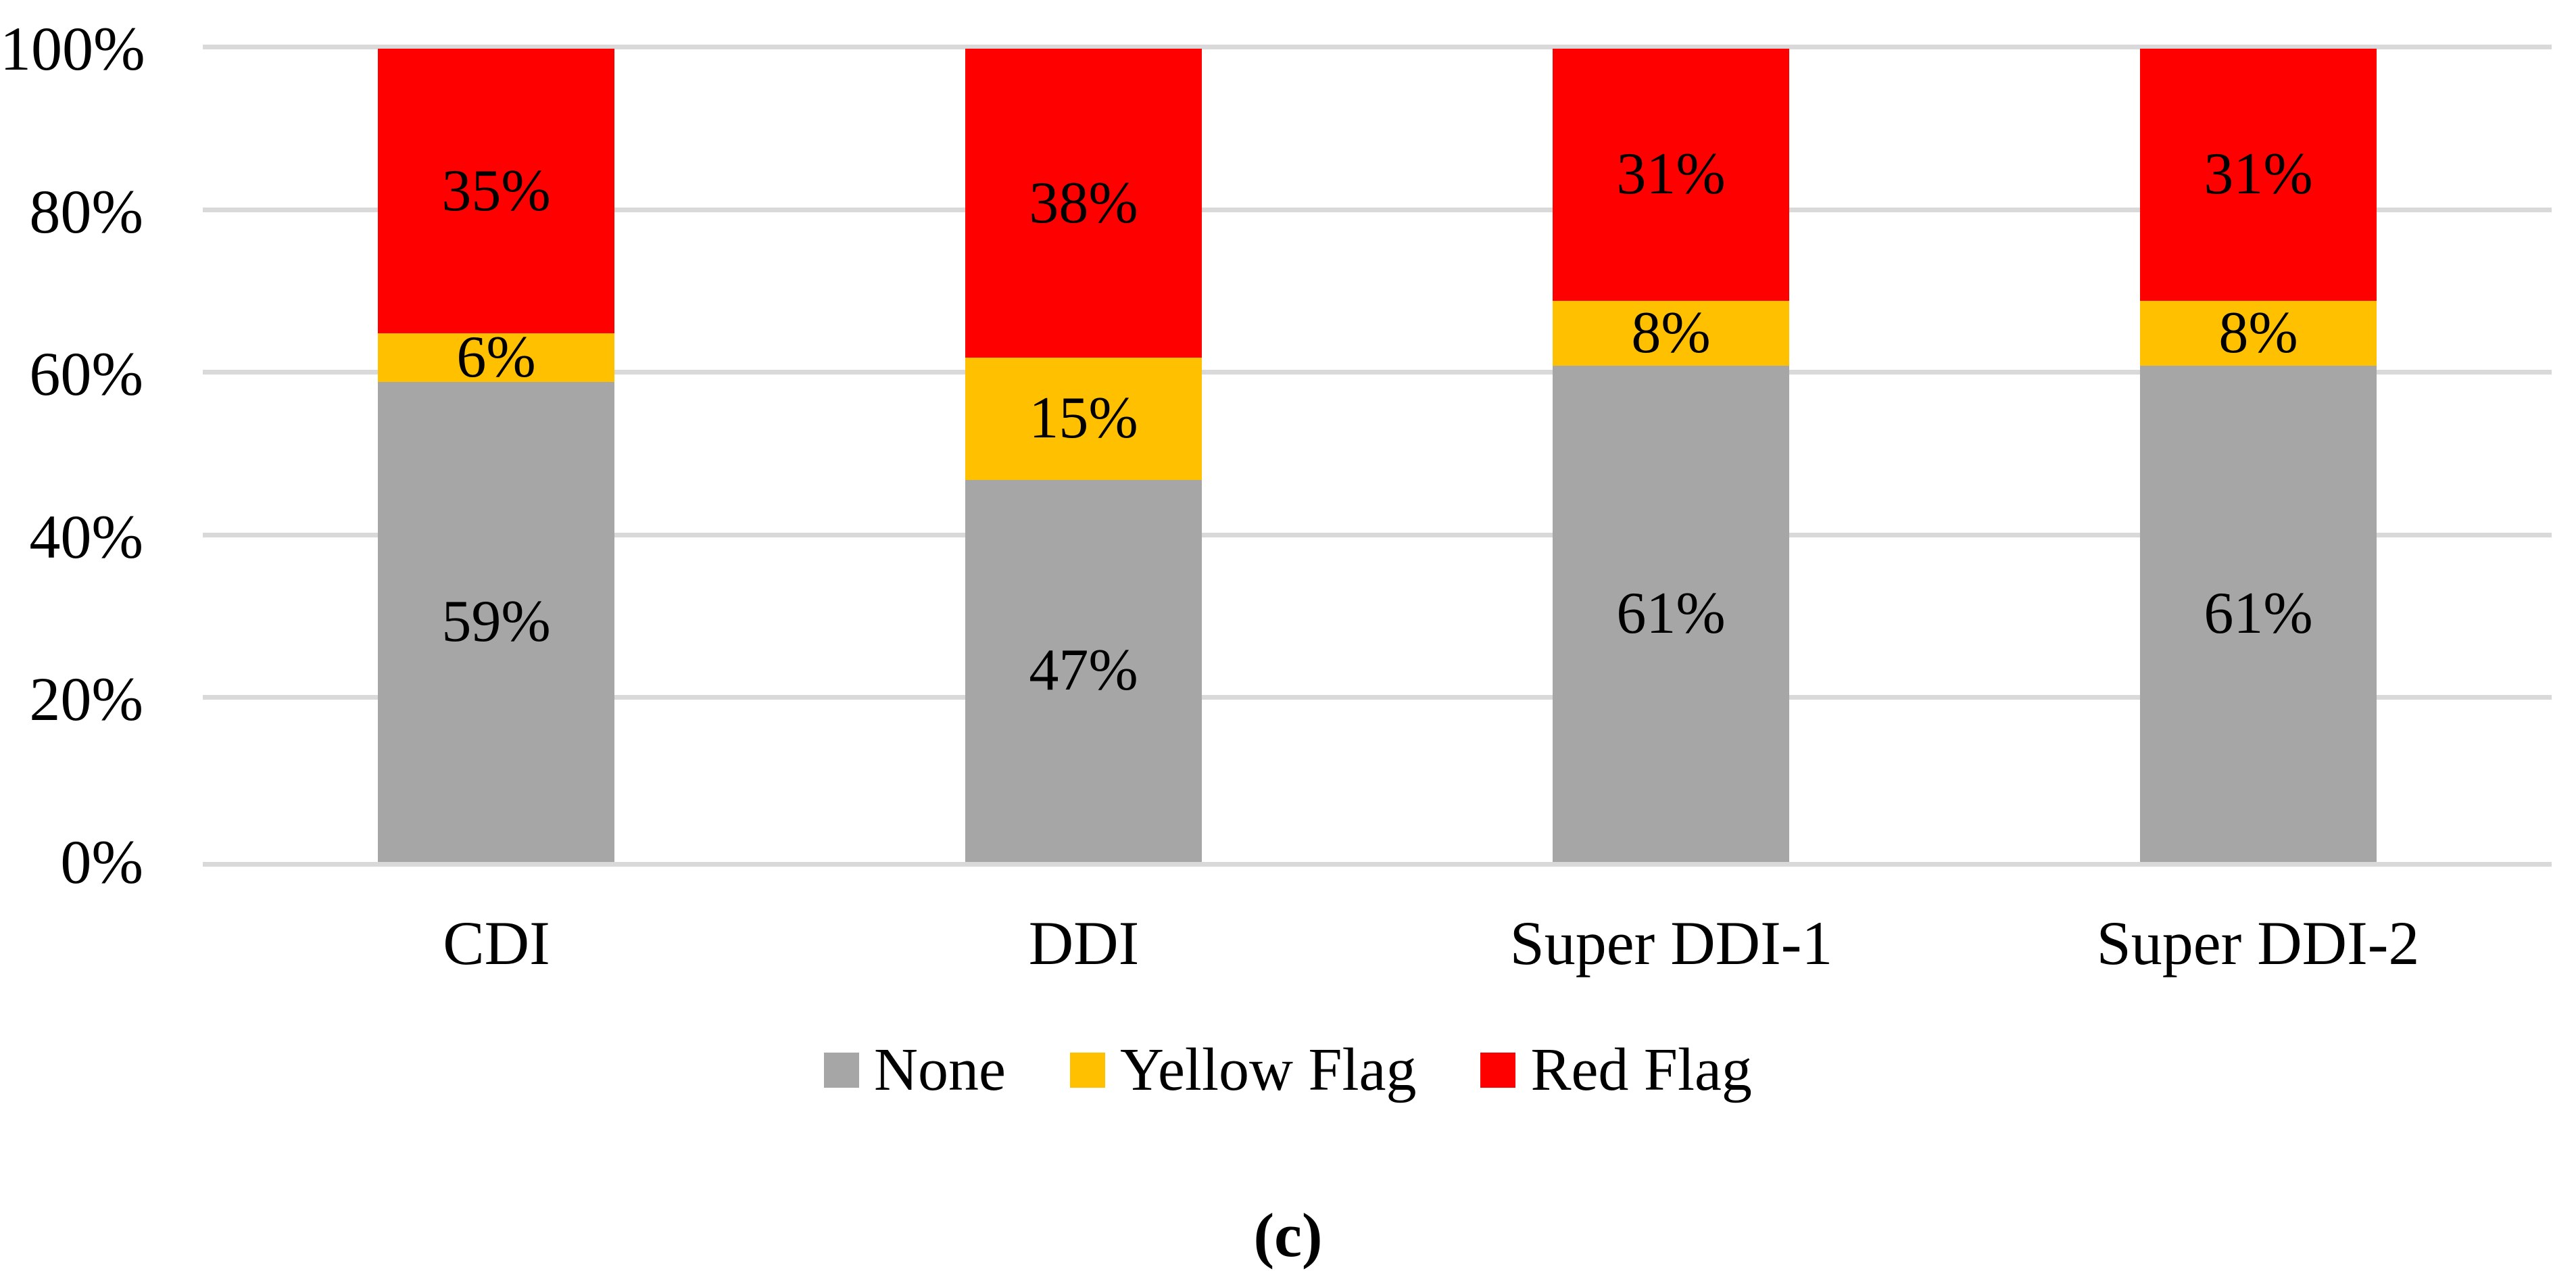 The height and width of the screenshot is (1275, 2576). I want to click on bar-segment-yellow-flag-cdi: 6%, so click(496, 358).